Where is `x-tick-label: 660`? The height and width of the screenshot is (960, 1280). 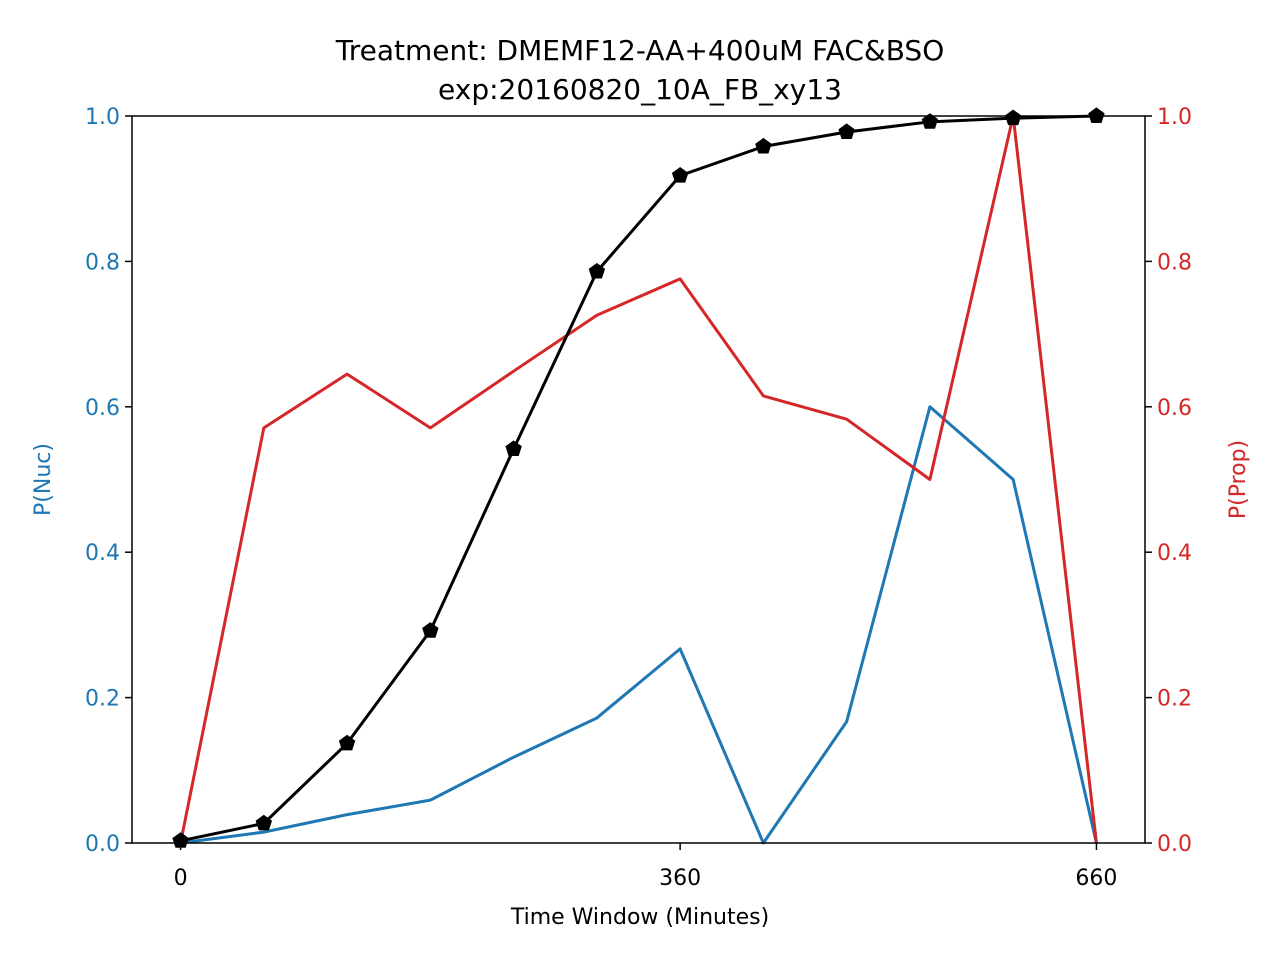 x-tick-label: 660 is located at coordinates (1096, 878).